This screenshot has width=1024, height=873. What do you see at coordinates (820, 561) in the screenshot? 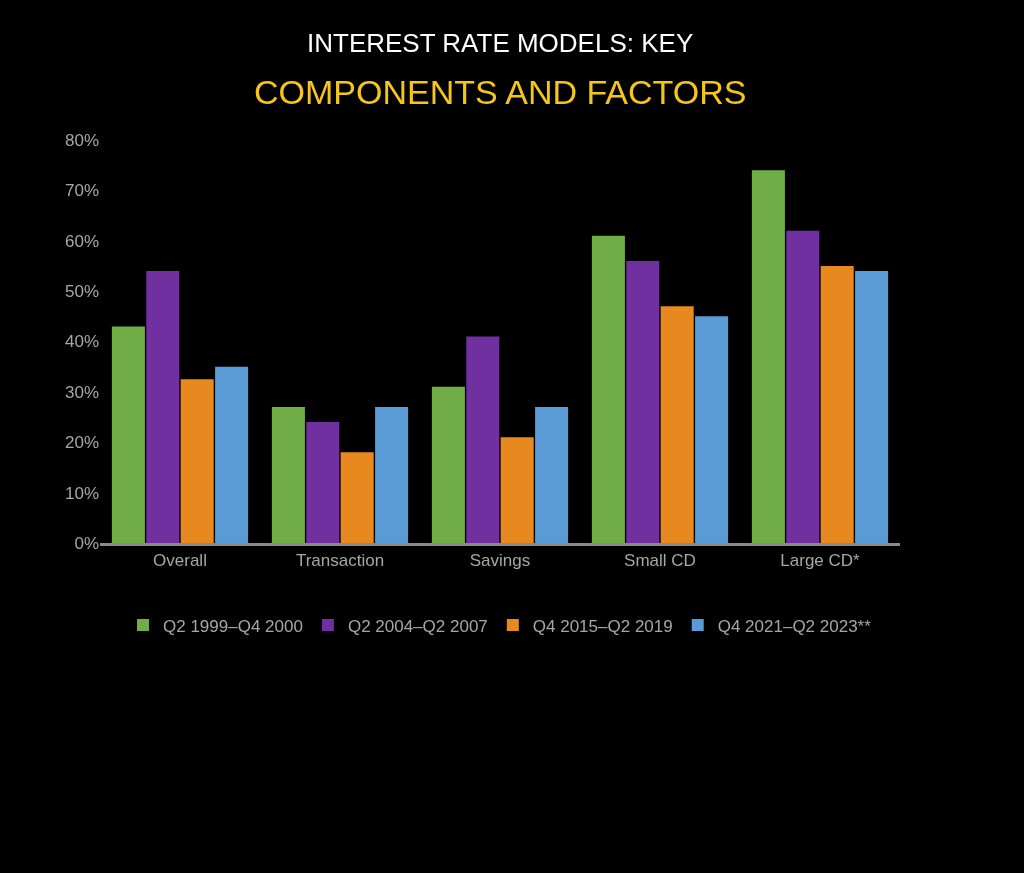
I see `x-tick-label: Large CD*` at bounding box center [820, 561].